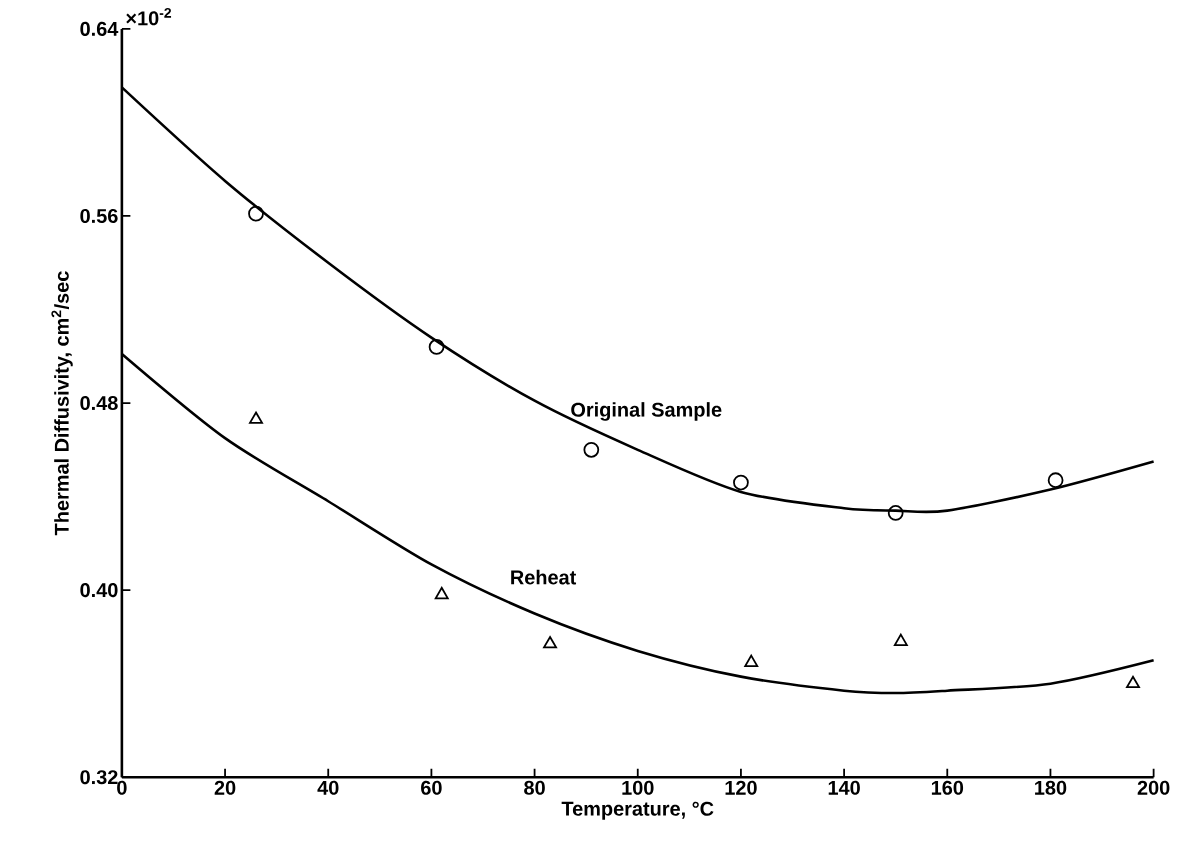  What do you see at coordinates (638, 787) in the screenshot?
I see `x-tick-label: 100` at bounding box center [638, 787].